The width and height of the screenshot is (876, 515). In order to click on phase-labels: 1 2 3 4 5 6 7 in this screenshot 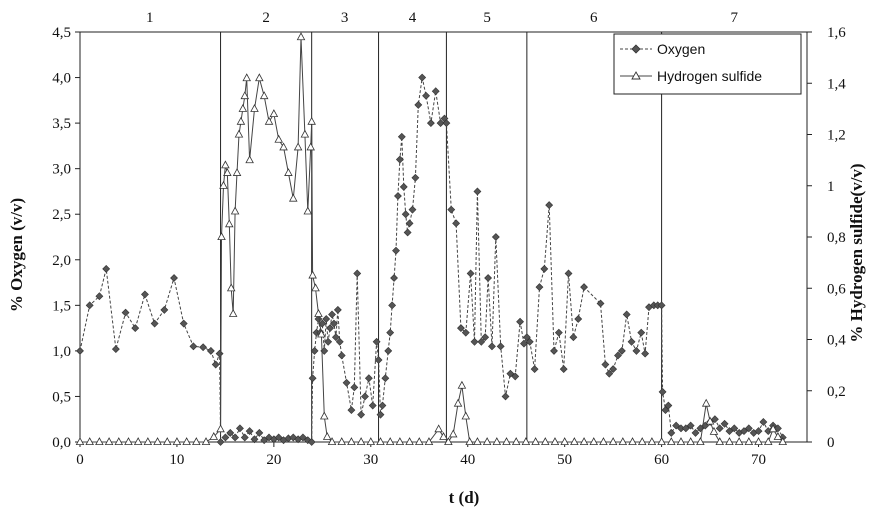, I will do `click(442, 18)`.